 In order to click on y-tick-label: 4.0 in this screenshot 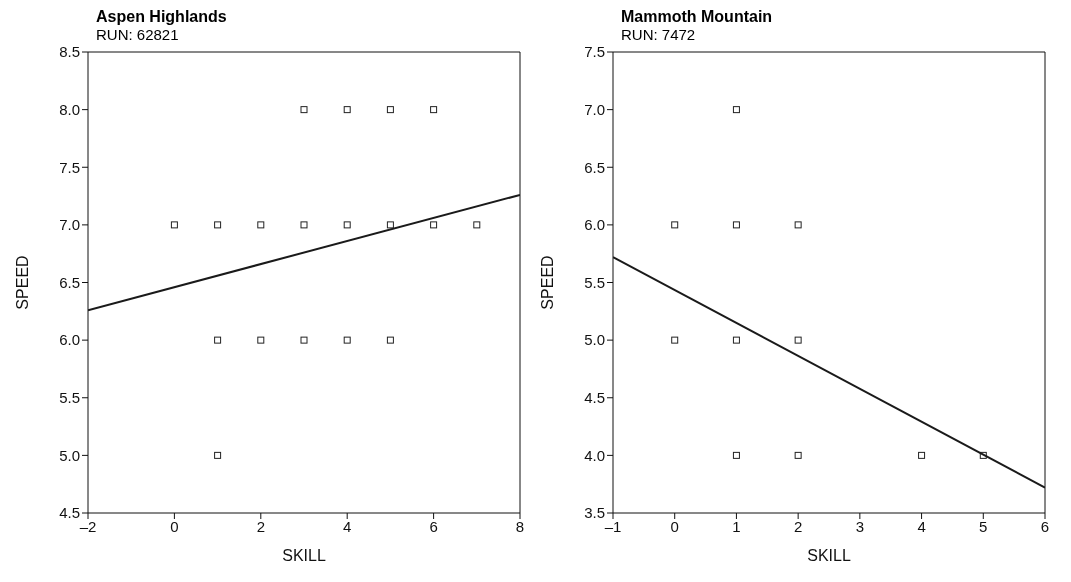, I will do `click(594, 455)`.